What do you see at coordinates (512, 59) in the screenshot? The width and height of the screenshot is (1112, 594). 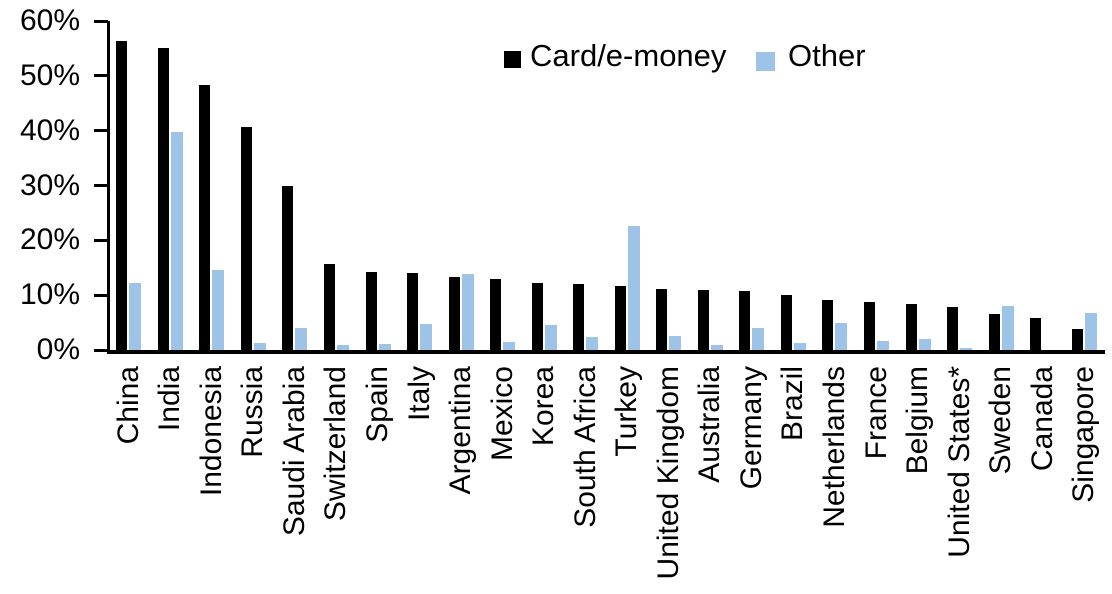 I see `legend-swatch-card-e-money` at bounding box center [512, 59].